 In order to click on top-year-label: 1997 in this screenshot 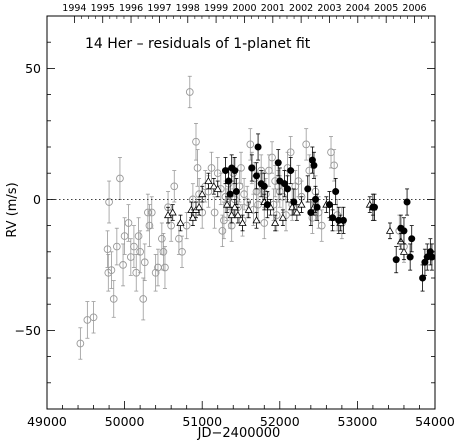, I will do `click(159, 8)`.